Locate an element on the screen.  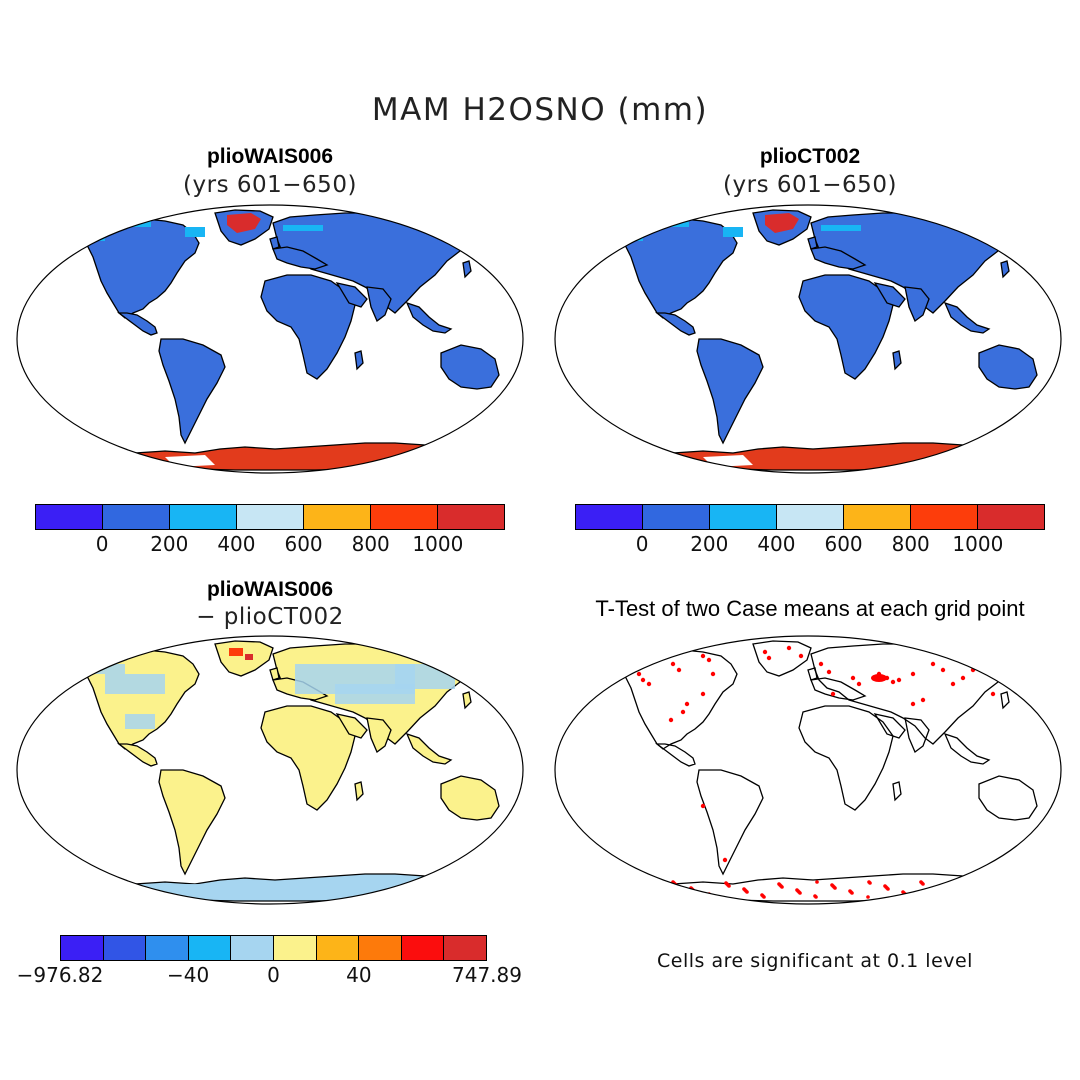
panel3-subtitle: − plioCT002 is located at coordinates (270, 617).